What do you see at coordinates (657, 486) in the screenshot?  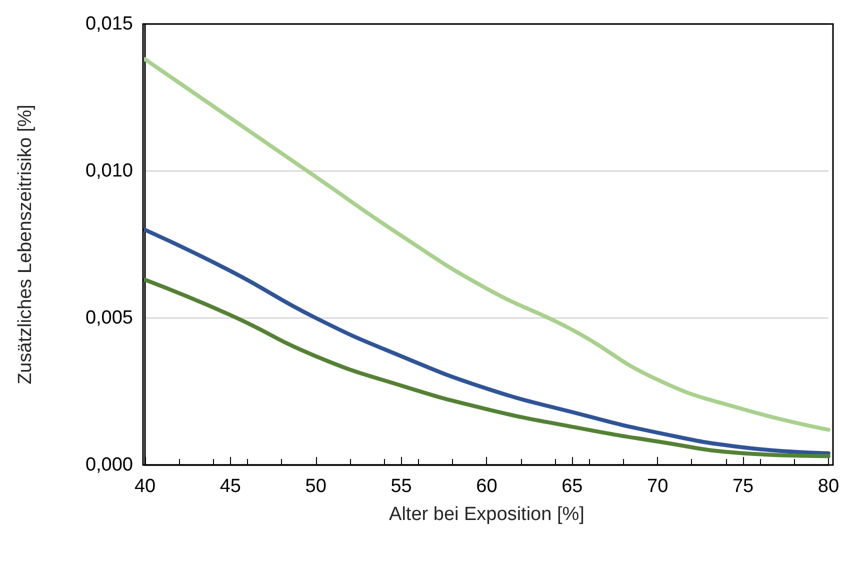 I see `x-tick-label: 70` at bounding box center [657, 486].